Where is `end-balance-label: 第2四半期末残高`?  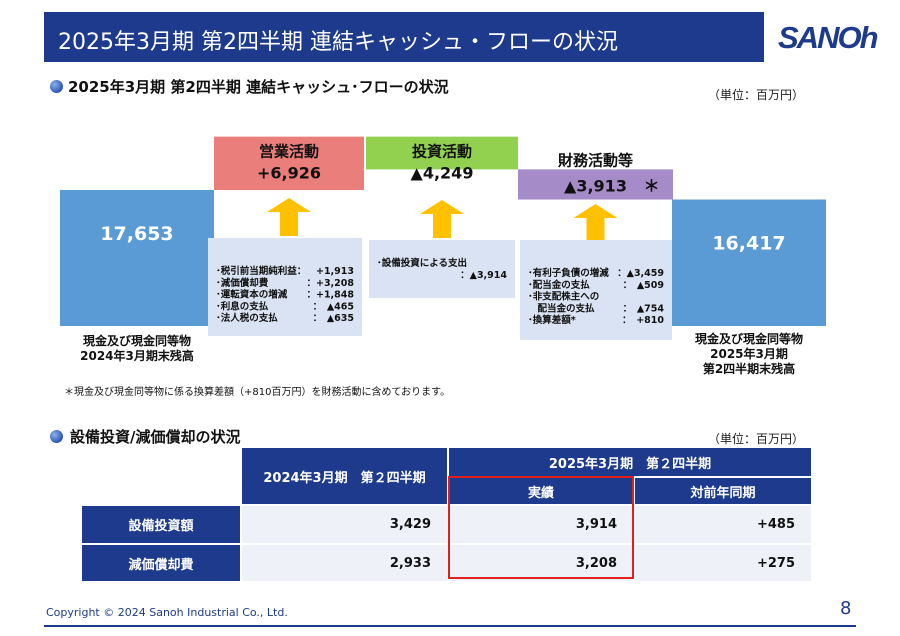
end-balance-label: 第2四半期末残高 is located at coordinates (749, 368).